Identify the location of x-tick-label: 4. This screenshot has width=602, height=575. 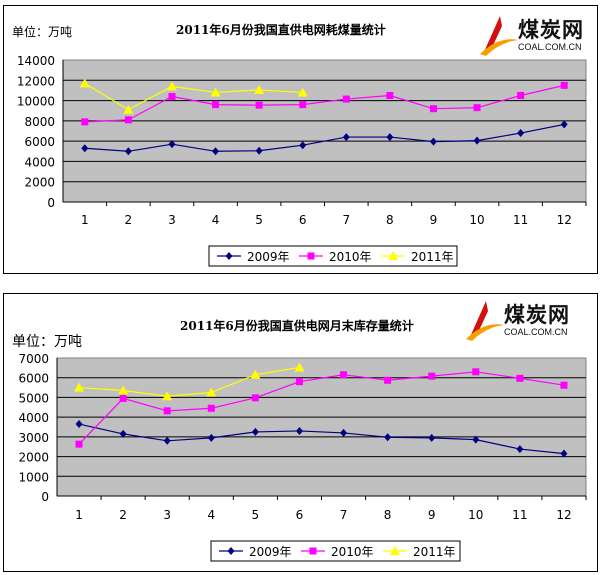
(216, 220).